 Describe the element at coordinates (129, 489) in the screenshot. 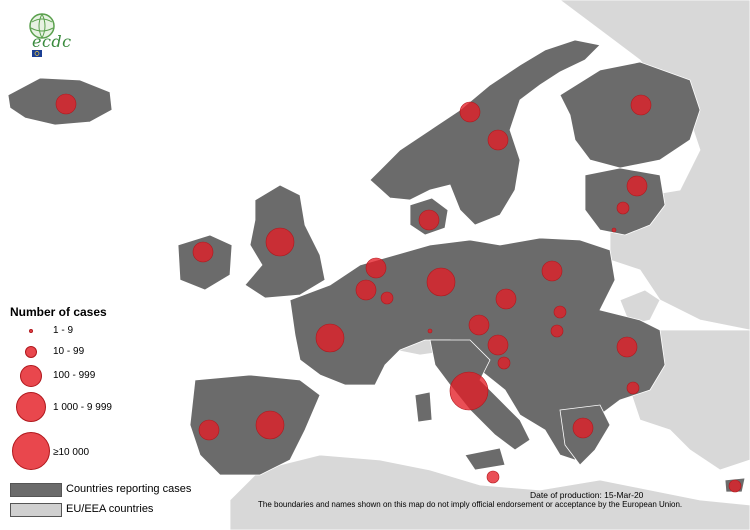

I see `legend-area-label: Countries reporting cases` at that location.